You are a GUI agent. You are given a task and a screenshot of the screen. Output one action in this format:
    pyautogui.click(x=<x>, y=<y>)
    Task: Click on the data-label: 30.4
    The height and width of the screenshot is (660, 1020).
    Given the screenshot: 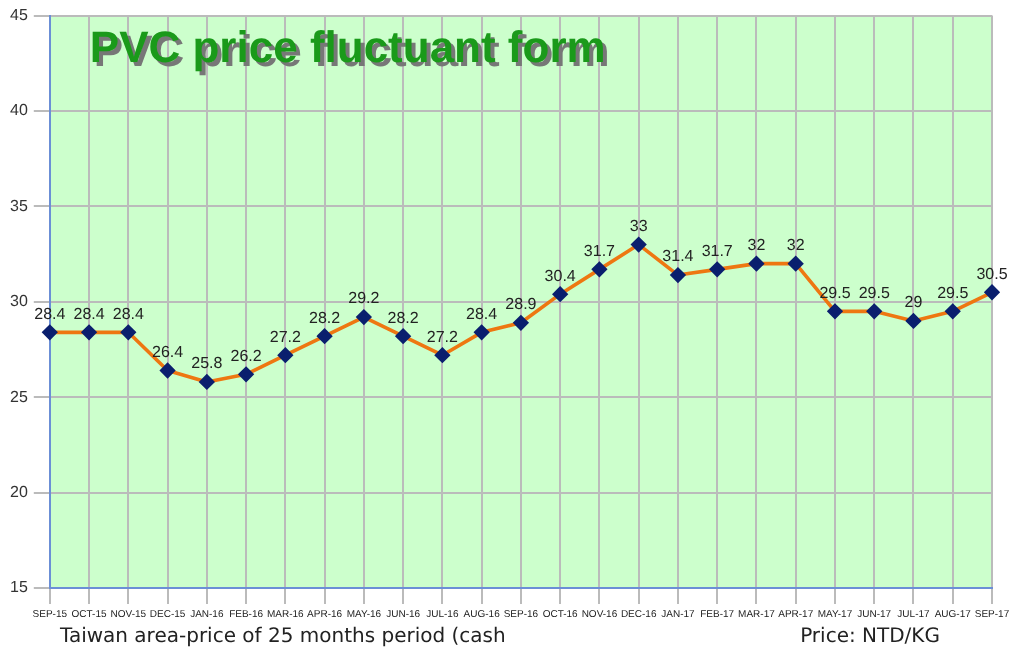 What is the action you would take?
    pyautogui.click(x=560, y=275)
    